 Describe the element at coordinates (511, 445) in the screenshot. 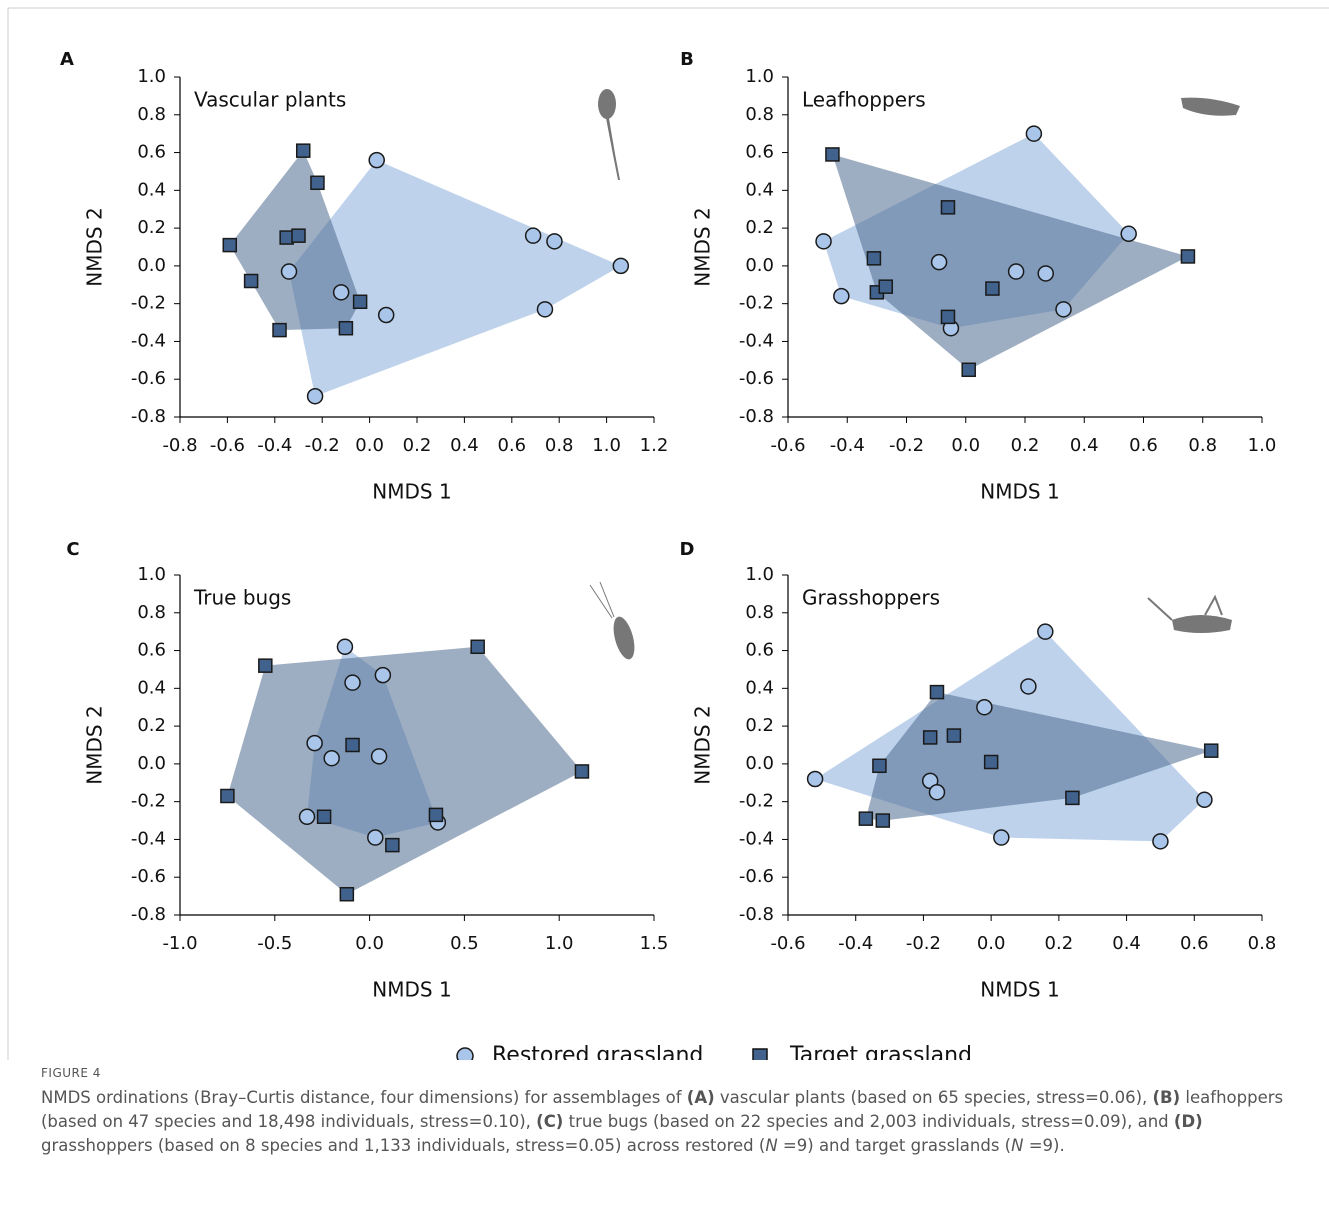

I see `x-tick-label: 0.6` at that location.